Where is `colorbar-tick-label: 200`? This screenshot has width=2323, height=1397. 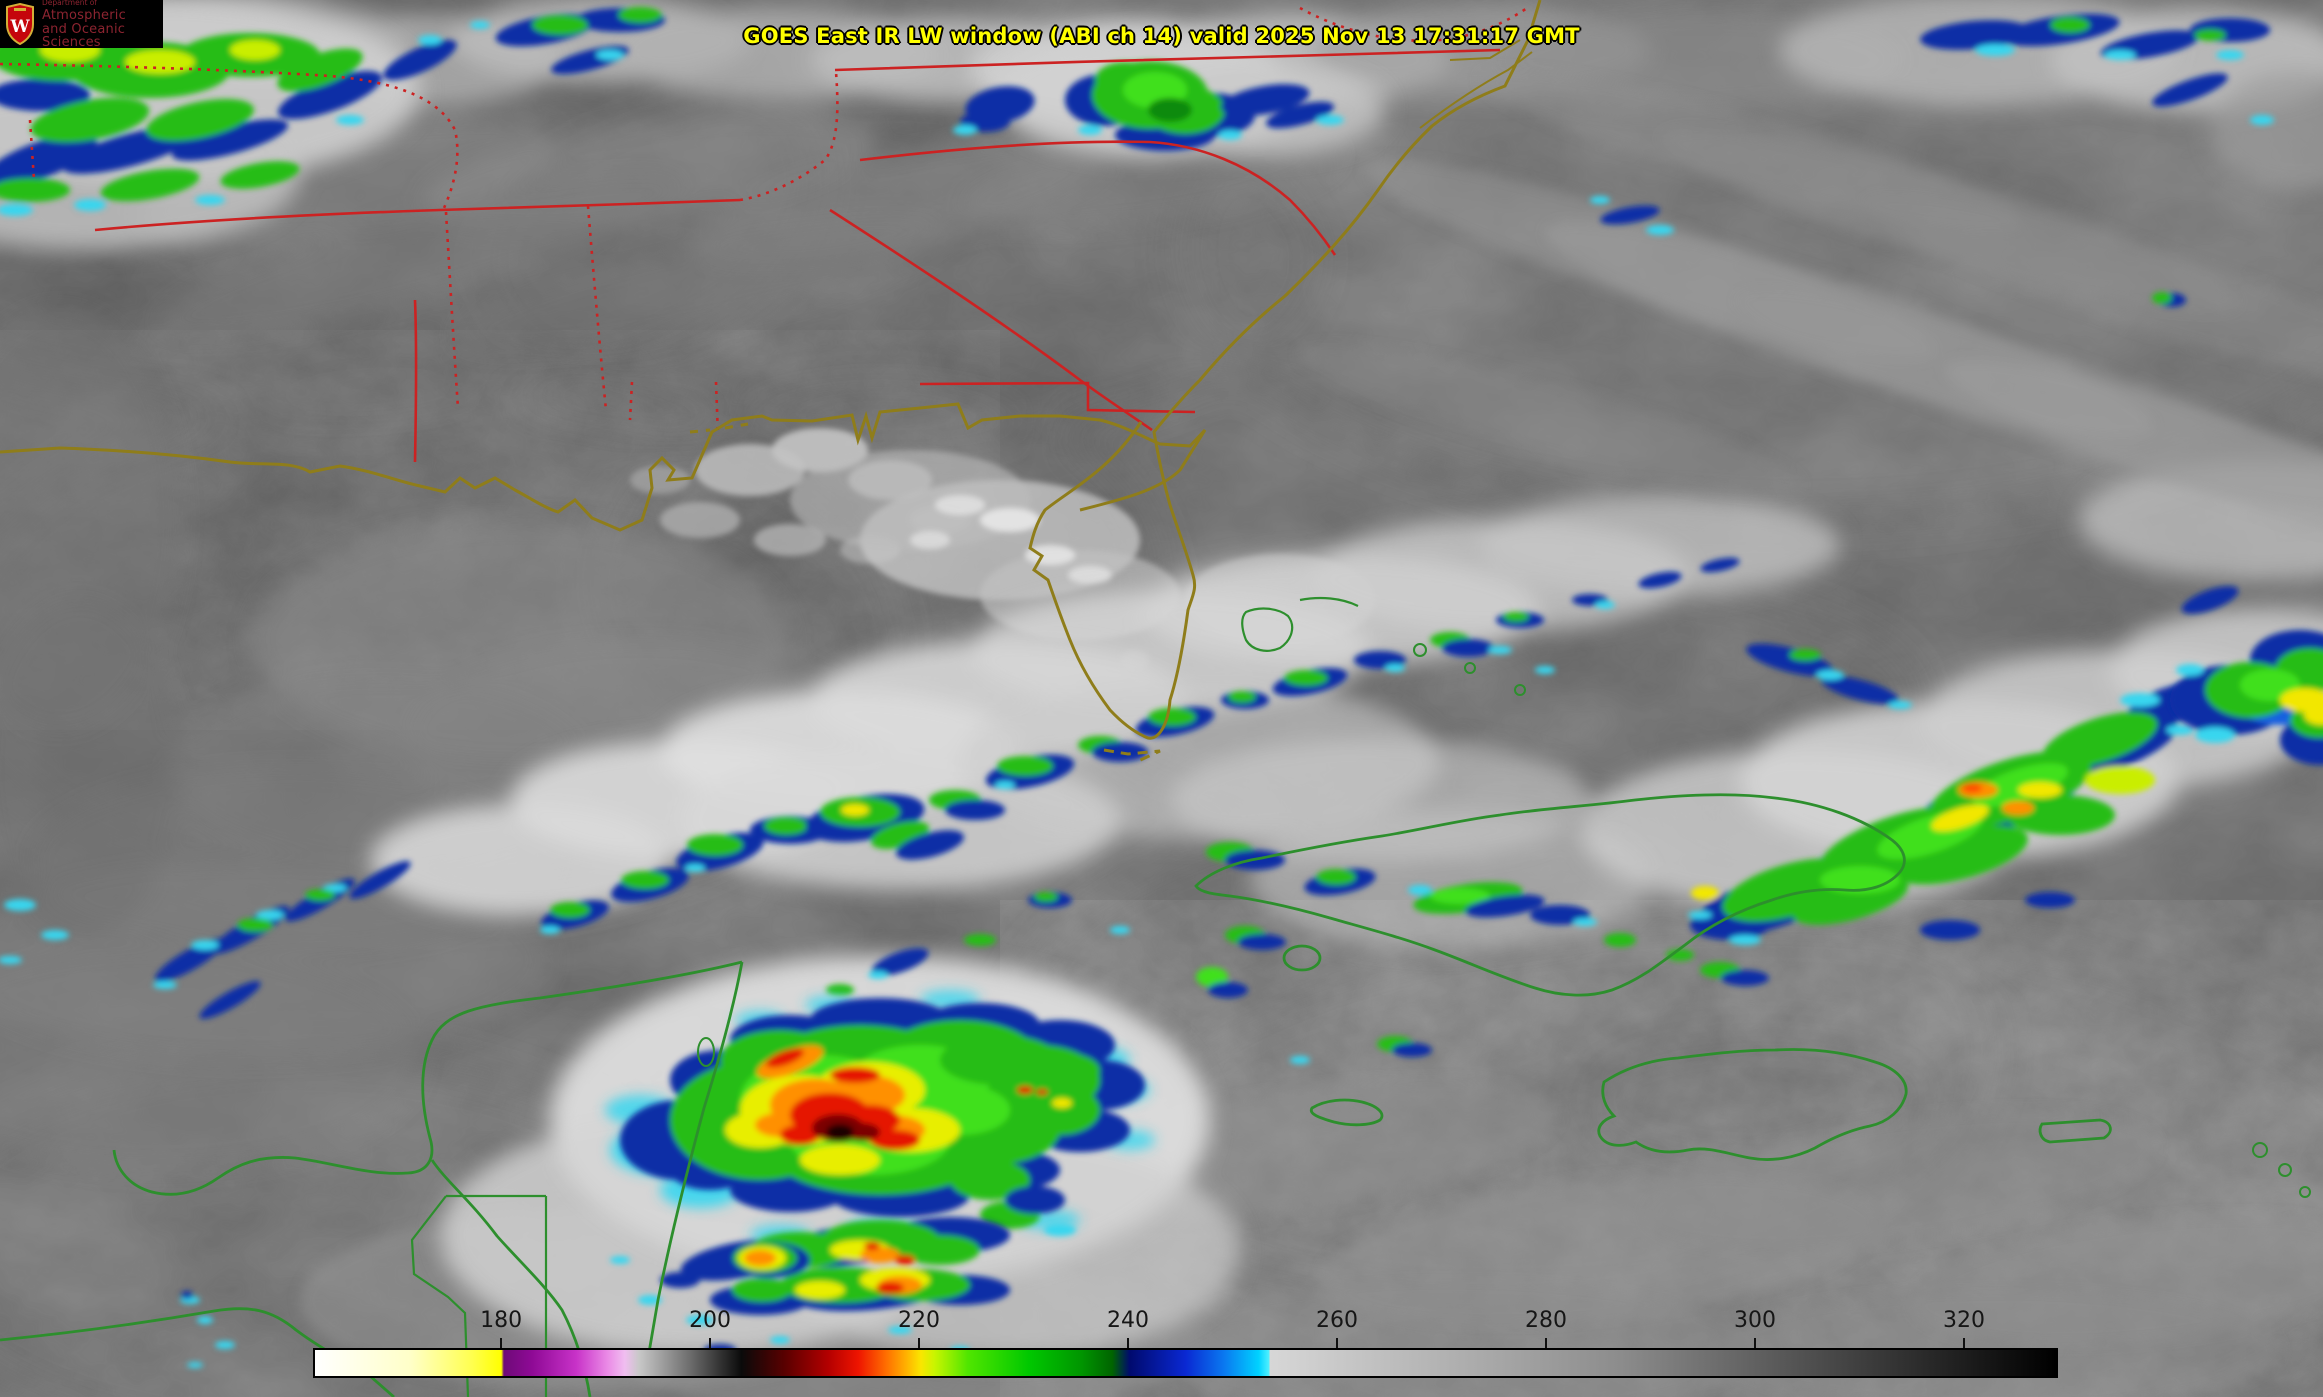
colorbar-tick-label: 200 is located at coordinates (710, 1320).